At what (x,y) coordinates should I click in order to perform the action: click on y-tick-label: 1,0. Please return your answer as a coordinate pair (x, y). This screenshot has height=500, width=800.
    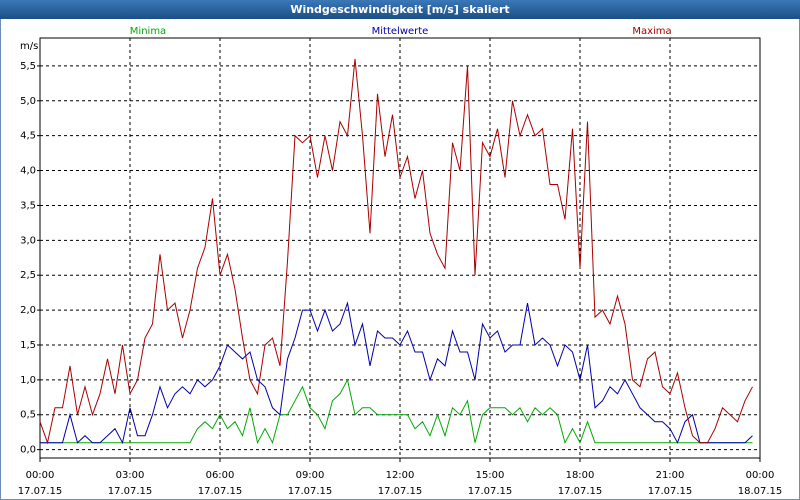
    Looking at the image, I should click on (28, 380).